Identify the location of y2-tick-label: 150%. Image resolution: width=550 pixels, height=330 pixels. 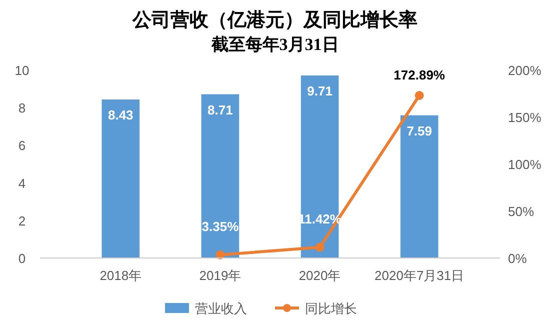
(525, 117).